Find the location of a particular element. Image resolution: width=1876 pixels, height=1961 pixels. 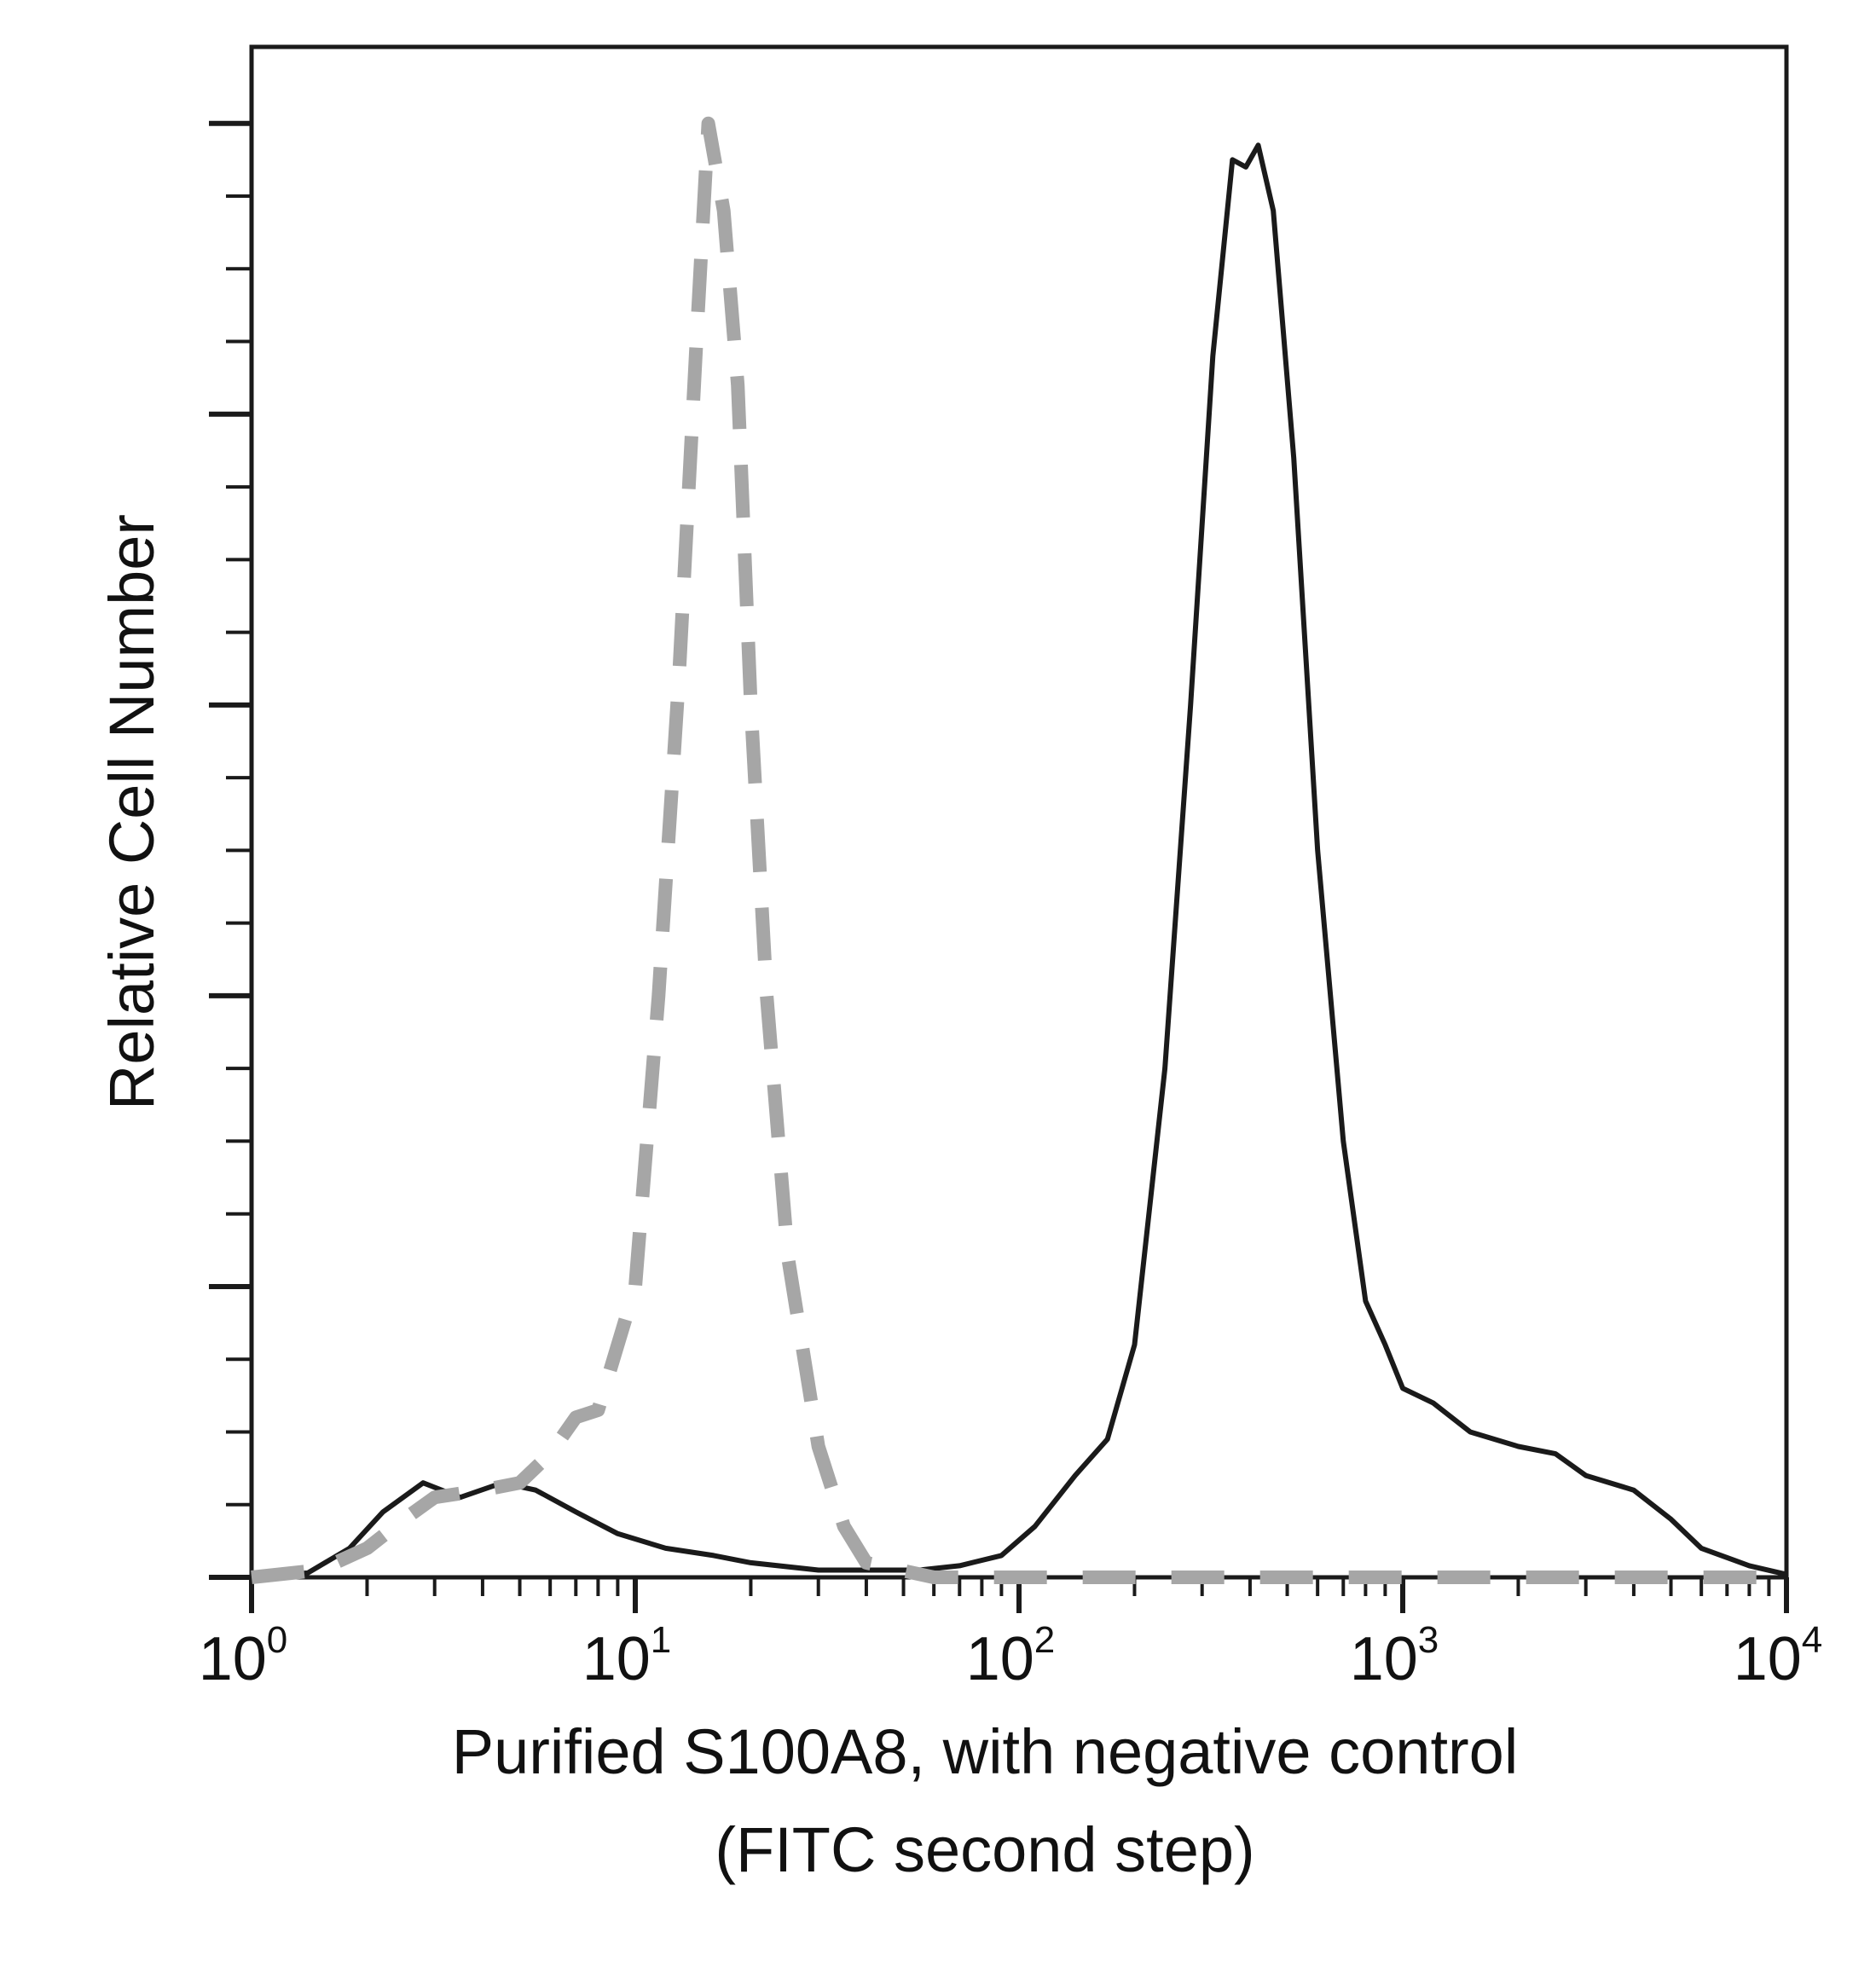

x-tick-label: 10² is located at coordinates (1011, 1656).